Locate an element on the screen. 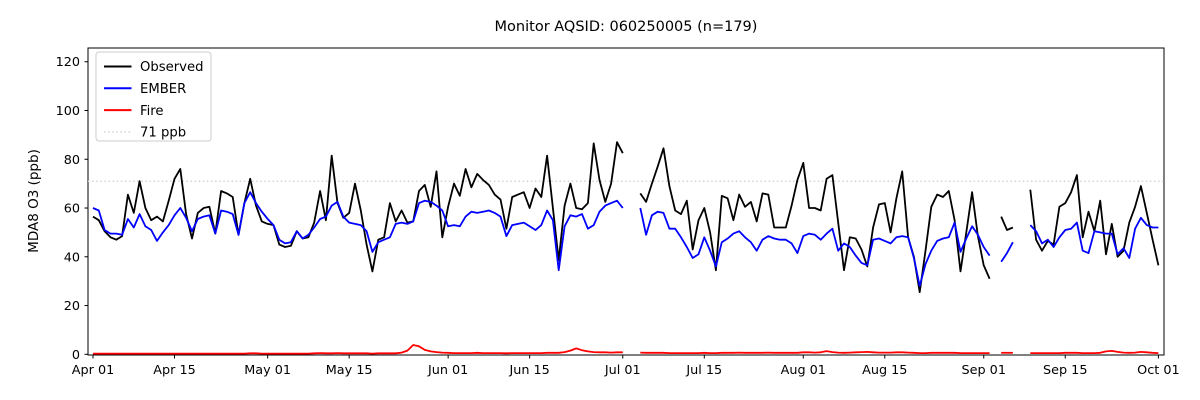 This screenshot has width=1200, height=400. x-tick-label: Apr 01 is located at coordinates (93, 370).